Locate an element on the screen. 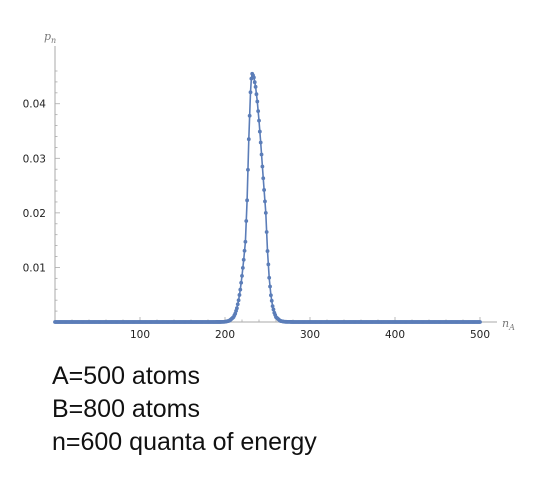  annotation-atoms-b: B=800 atoms is located at coordinates (126, 409).